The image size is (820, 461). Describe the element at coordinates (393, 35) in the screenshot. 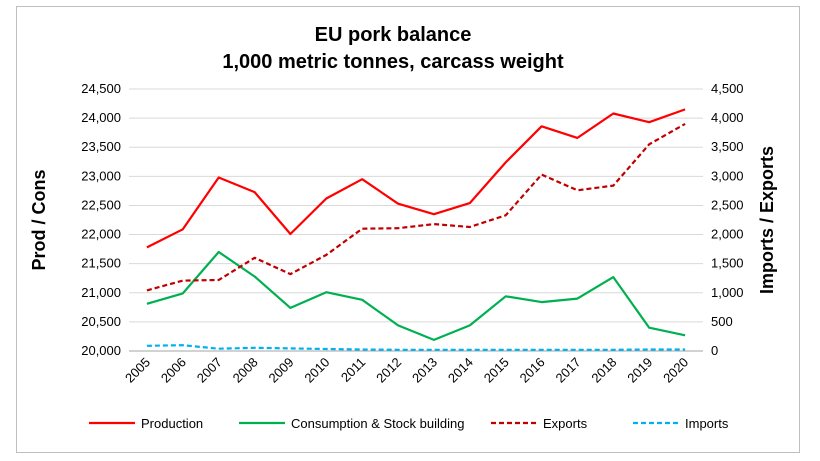

I see `chart-title: EU pork balance` at that location.